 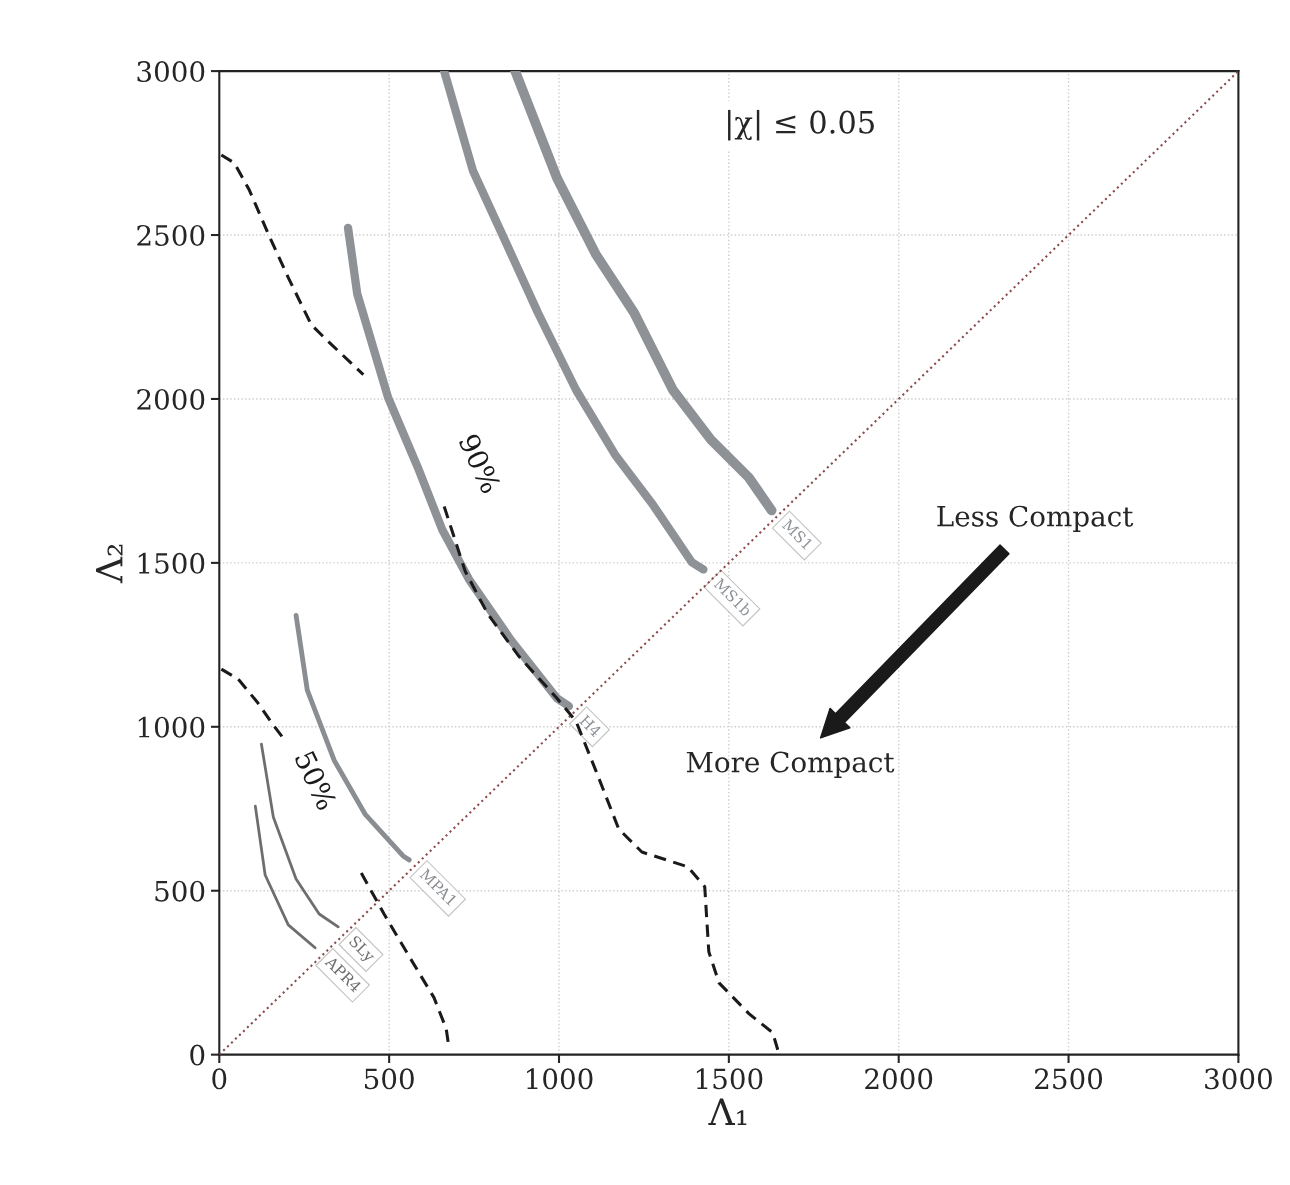 I want to click on x-tick-label: 0, so click(x=219, y=1079).